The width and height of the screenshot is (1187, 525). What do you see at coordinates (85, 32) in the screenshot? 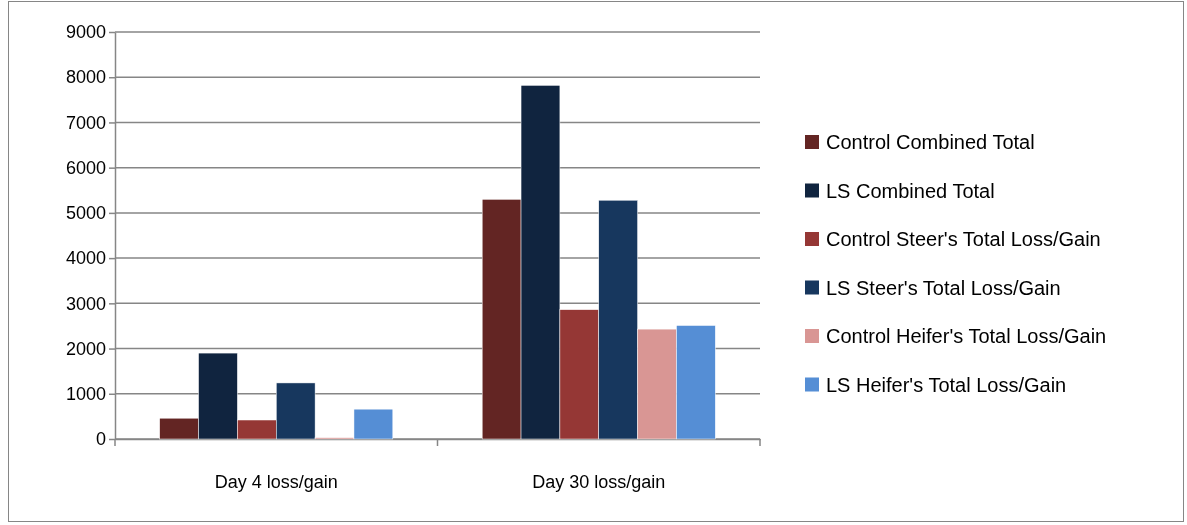
I see `y-tick-label: 9000` at bounding box center [85, 32].